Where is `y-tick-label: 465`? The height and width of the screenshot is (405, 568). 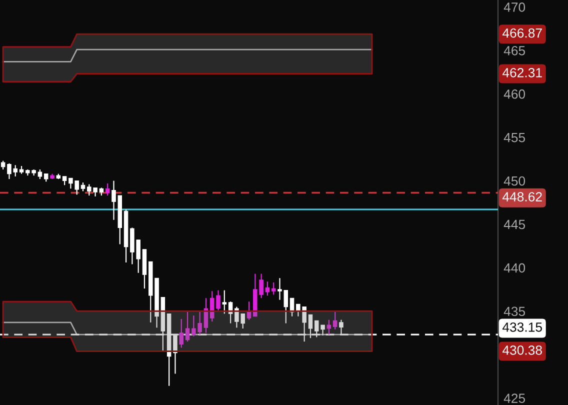
y-tick-label: 465 is located at coordinates (515, 51).